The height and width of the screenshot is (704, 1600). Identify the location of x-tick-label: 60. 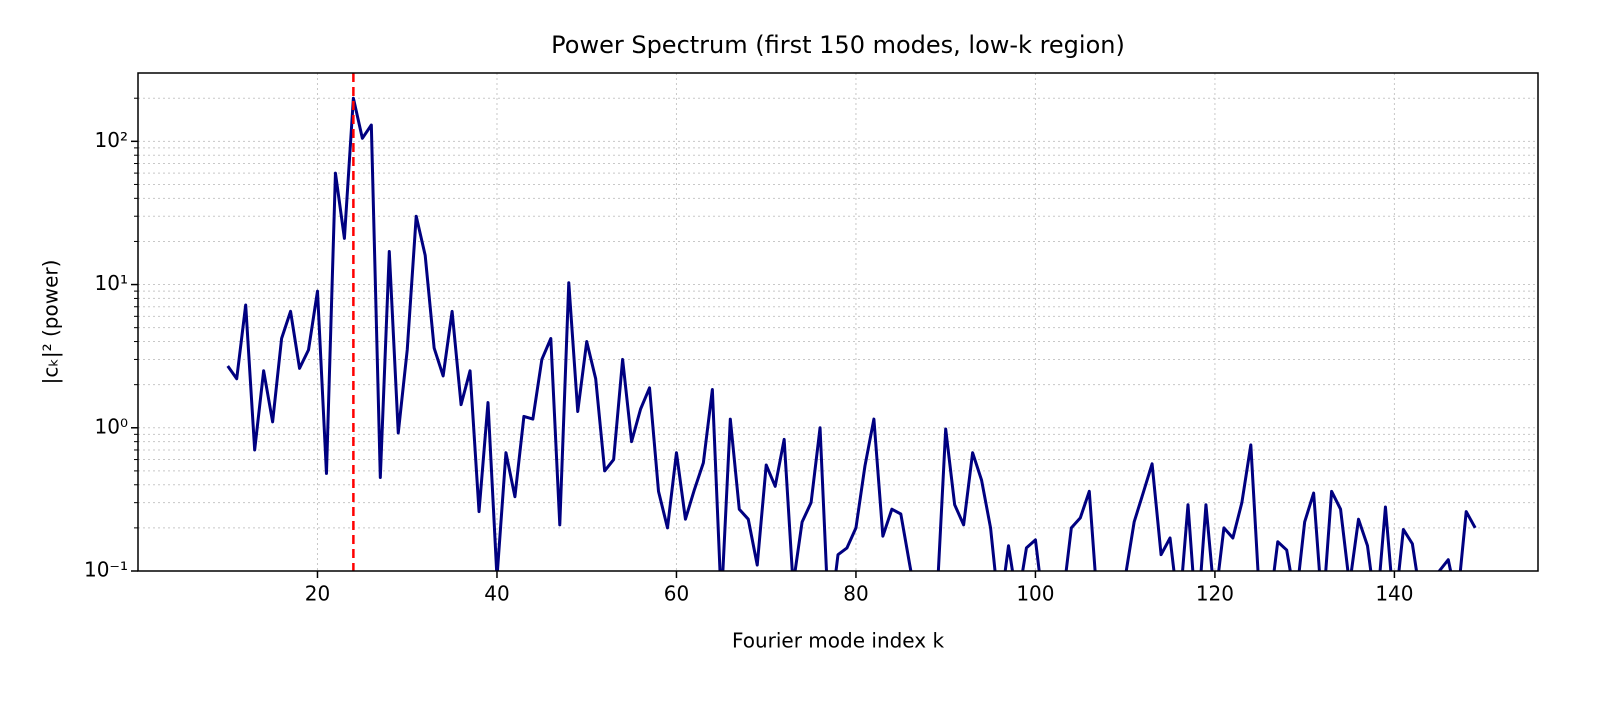
(676, 594).